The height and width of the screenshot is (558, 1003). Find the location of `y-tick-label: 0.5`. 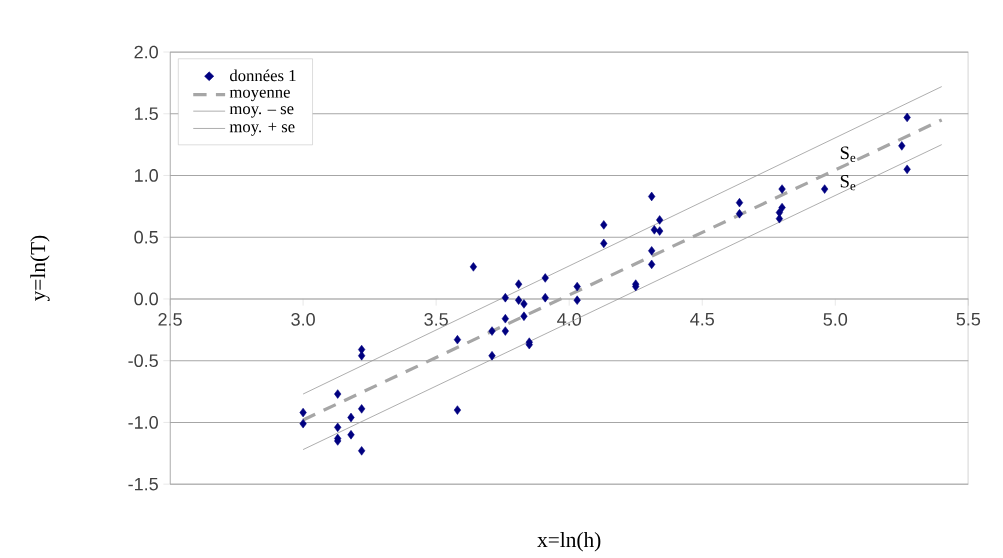

y-tick-label: 0.5 is located at coordinates (146, 237).